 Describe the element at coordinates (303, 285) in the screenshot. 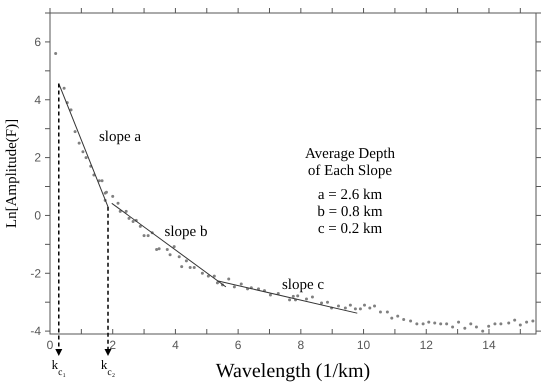

I see `annotation: slope c` at that location.